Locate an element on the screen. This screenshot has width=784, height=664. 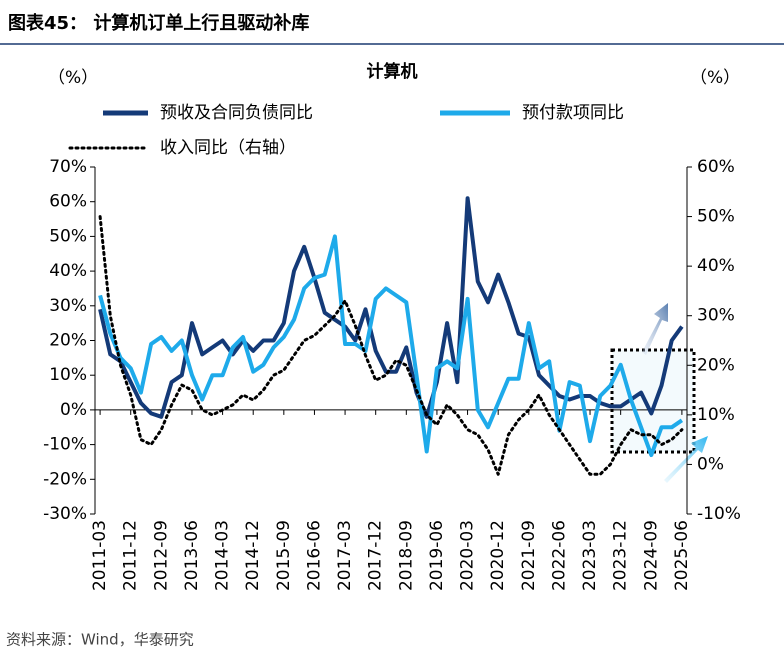
x-tick-label: 2020-03 is located at coordinates (468, 555).